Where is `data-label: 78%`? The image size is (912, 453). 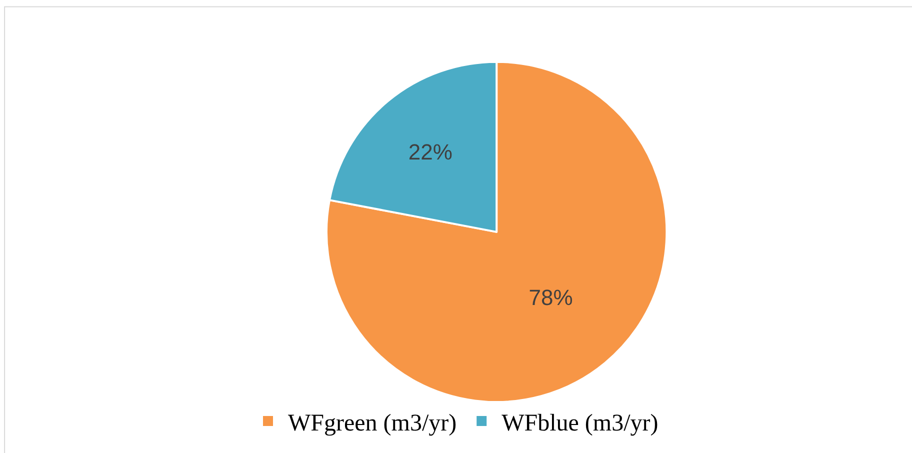 data-label: 78% is located at coordinates (550, 297).